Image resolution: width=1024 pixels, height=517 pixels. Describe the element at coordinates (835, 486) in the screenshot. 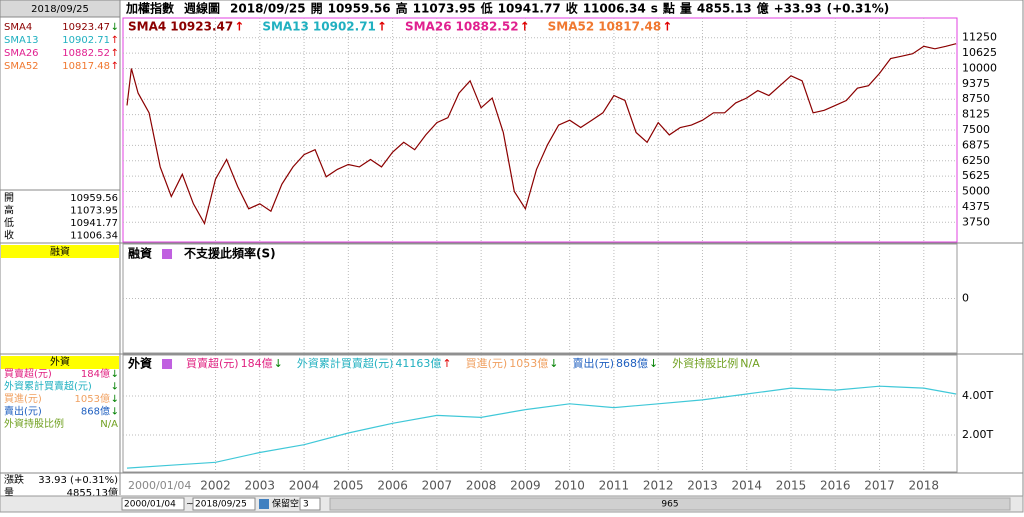

I see `x-tick-label: 2016` at that location.